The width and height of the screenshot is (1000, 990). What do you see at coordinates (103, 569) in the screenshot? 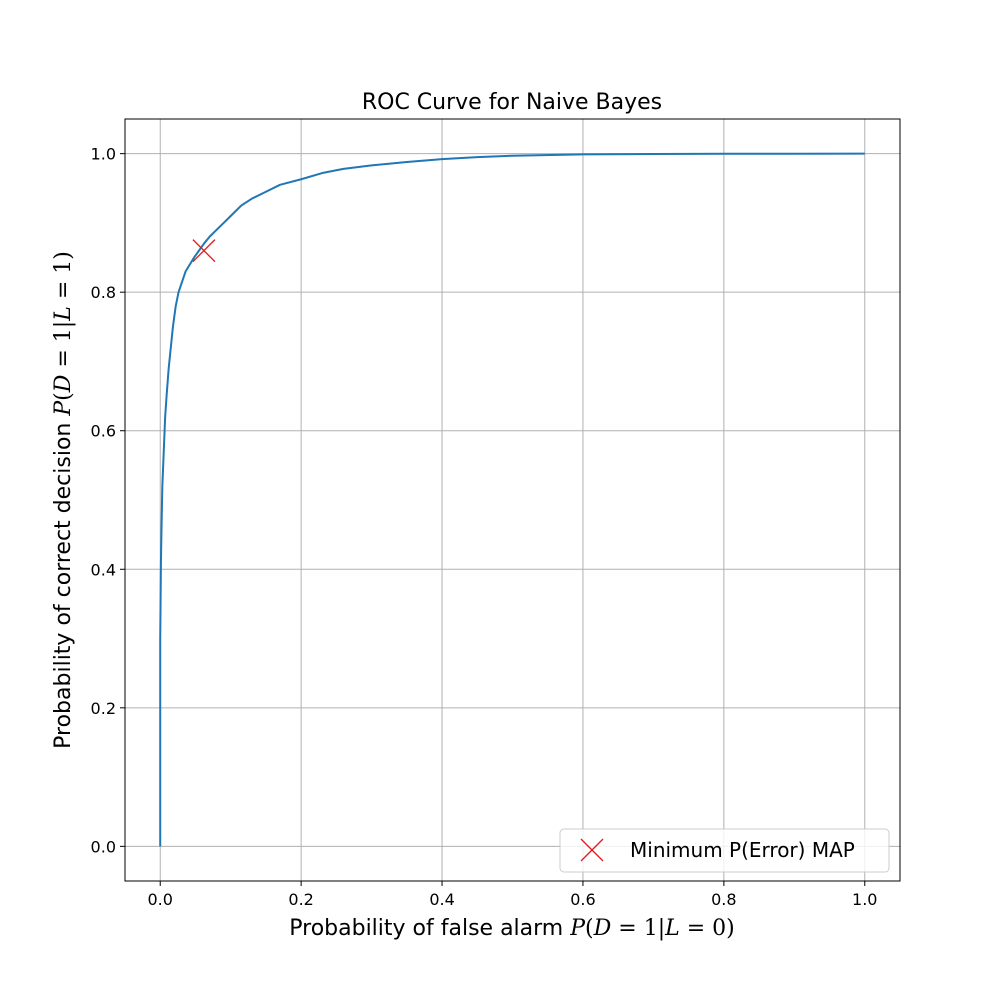
I see `y-tick-label-2: 0.4` at bounding box center [103, 569].